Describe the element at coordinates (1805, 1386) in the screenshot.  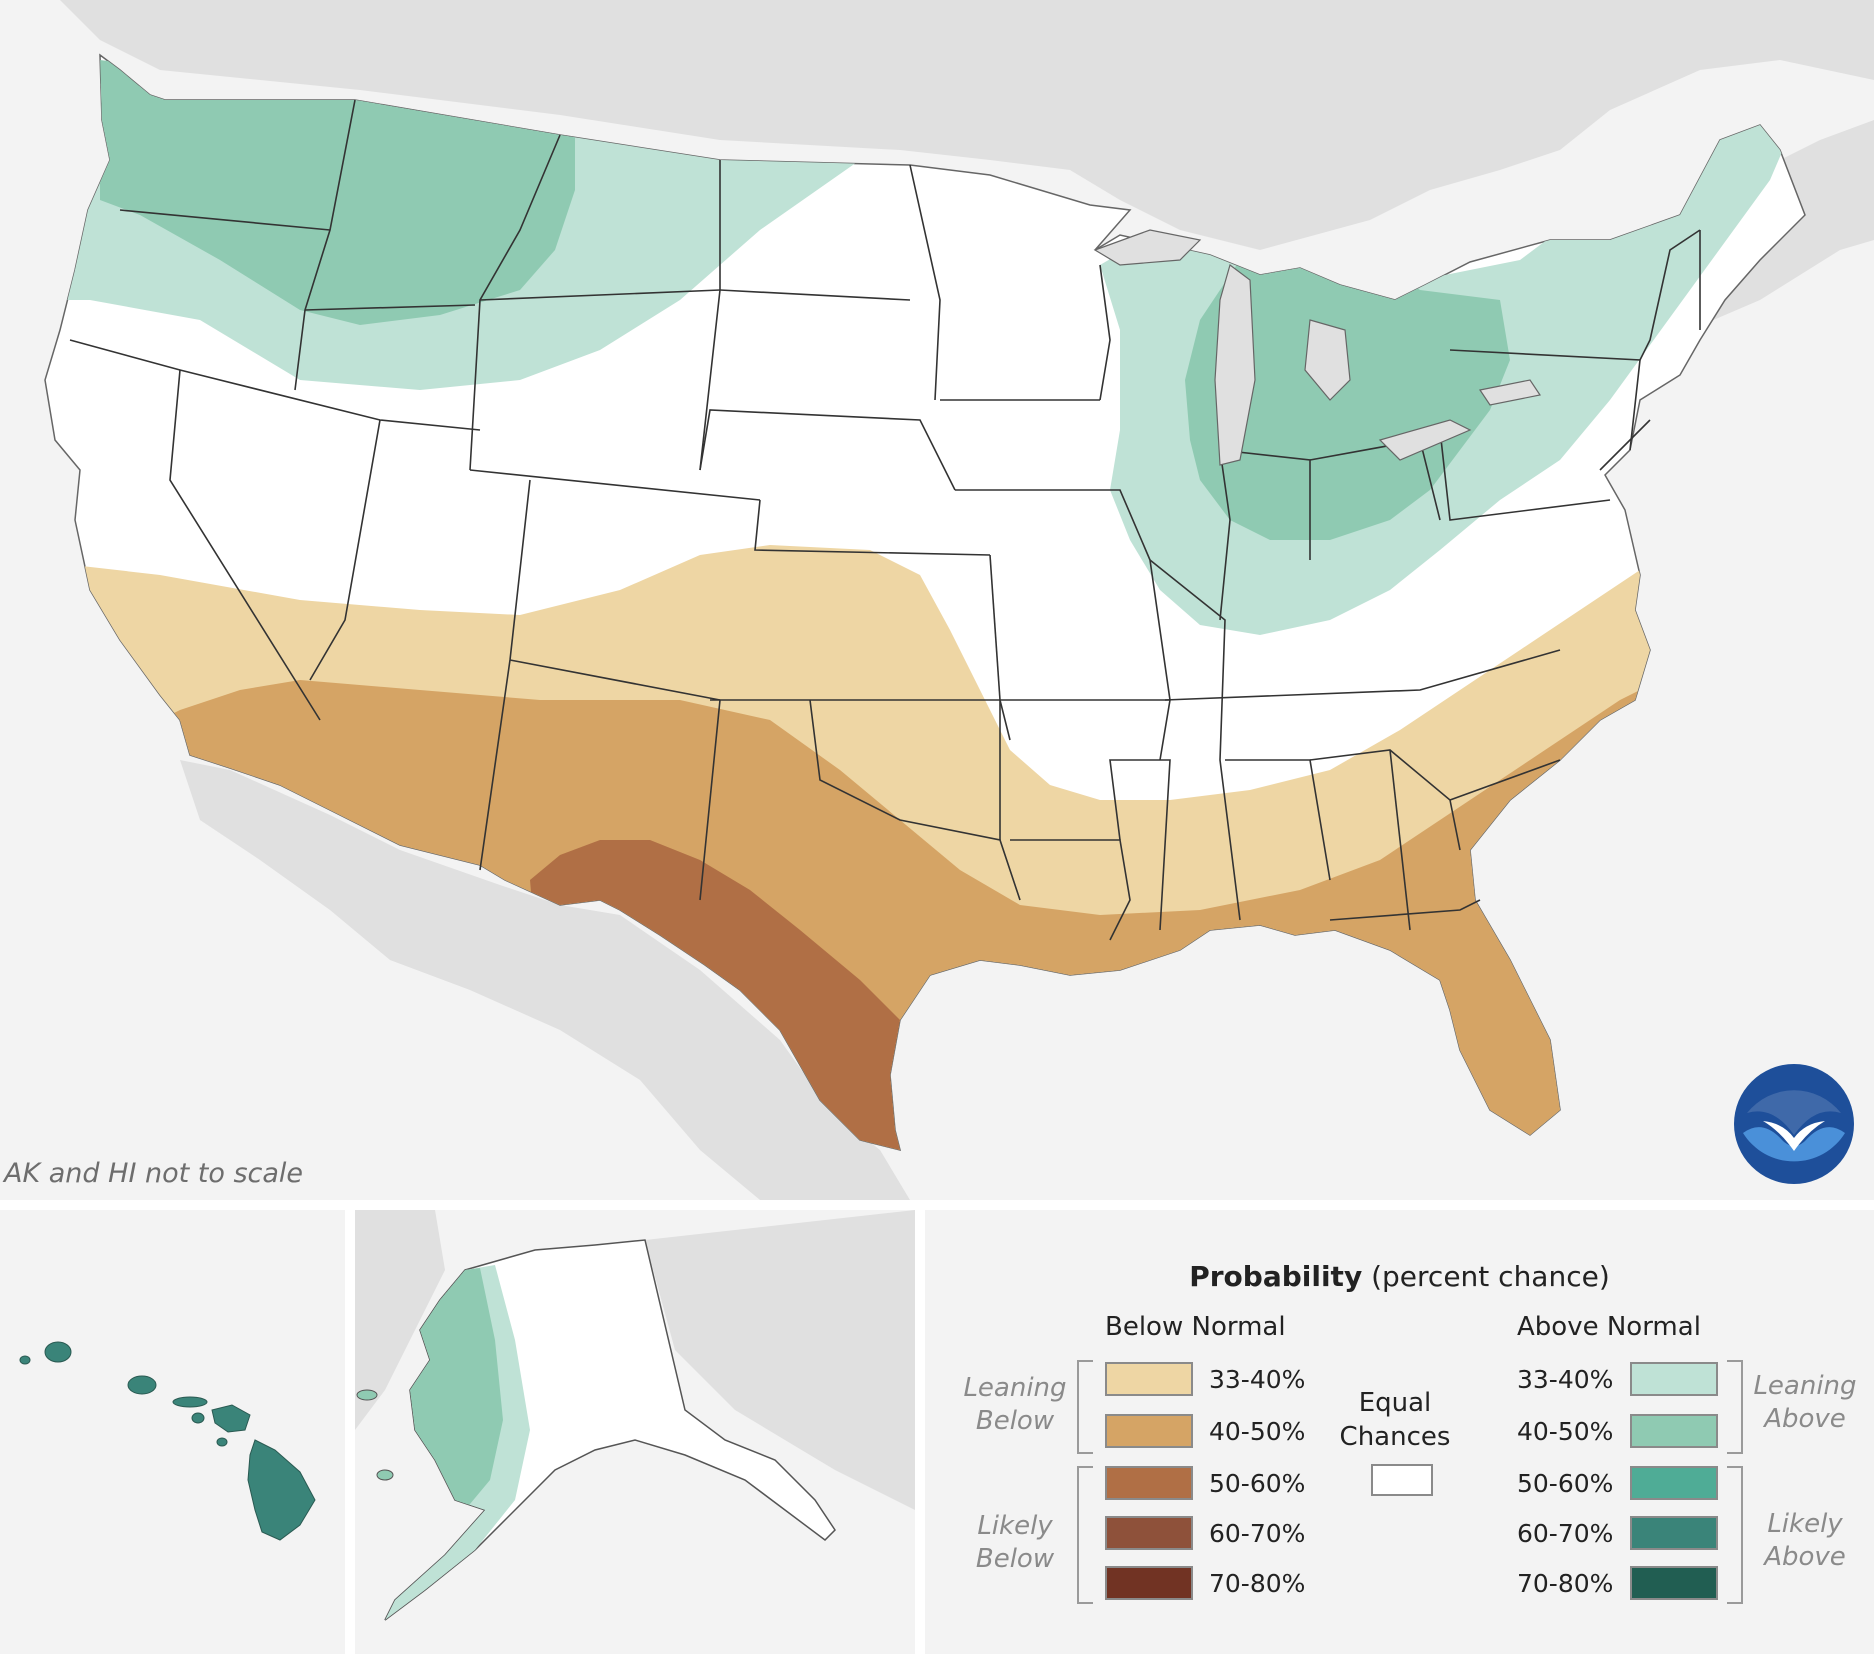
I see `leaning-above-line1: Leaning` at that location.